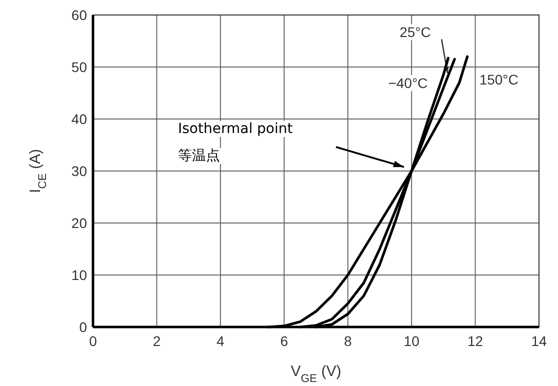  What do you see at coordinates (156, 341) in the screenshot?
I see `x-tick-label: 2` at bounding box center [156, 341].